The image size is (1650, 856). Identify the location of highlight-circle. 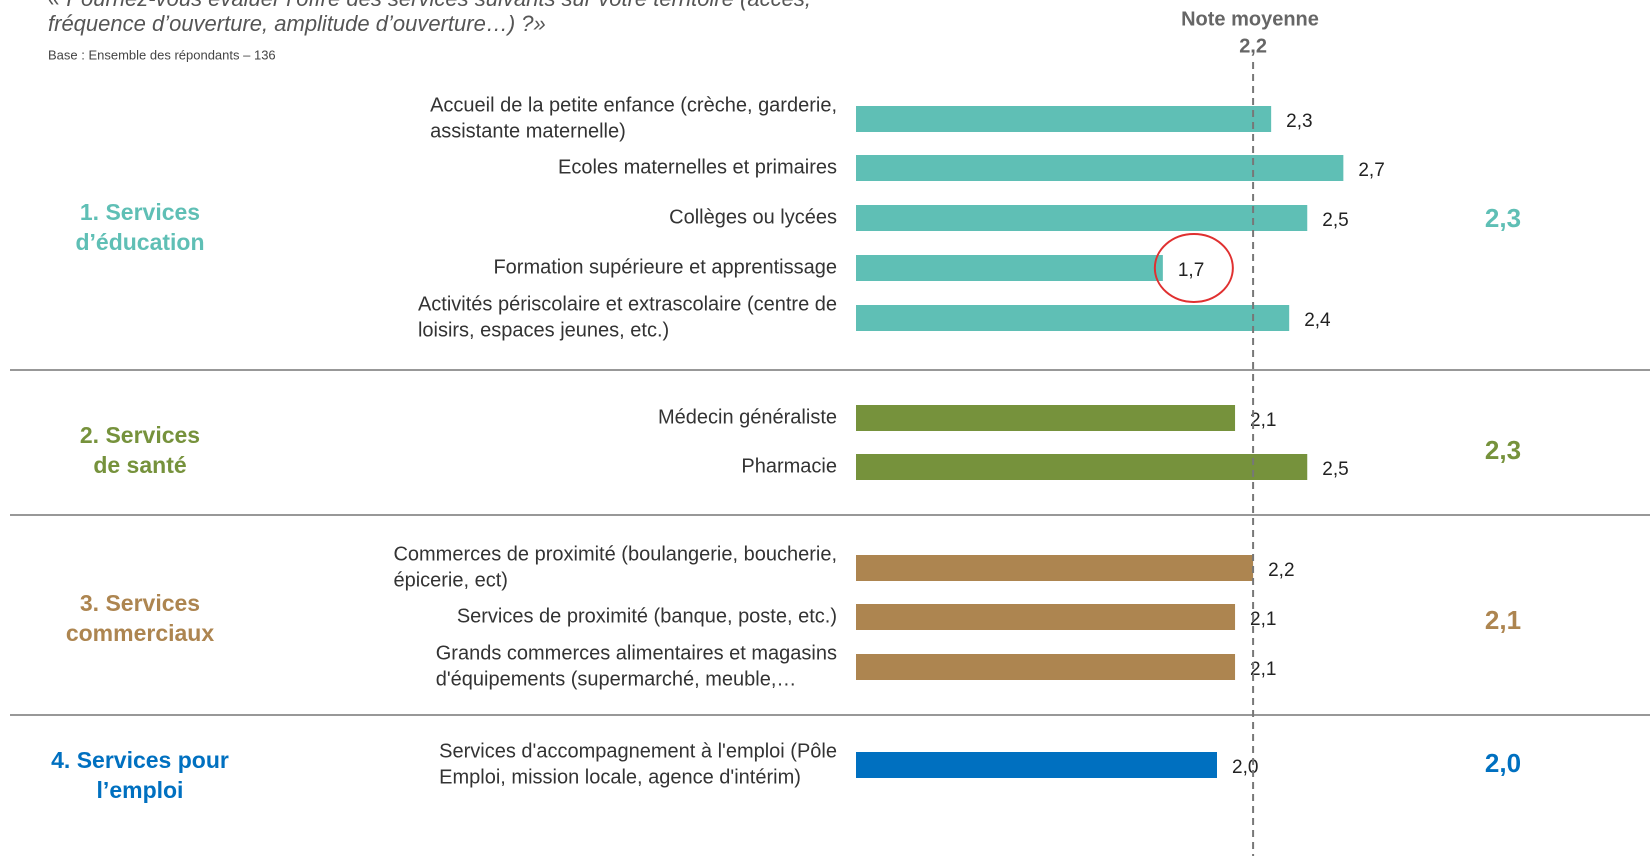
(1193, 268).